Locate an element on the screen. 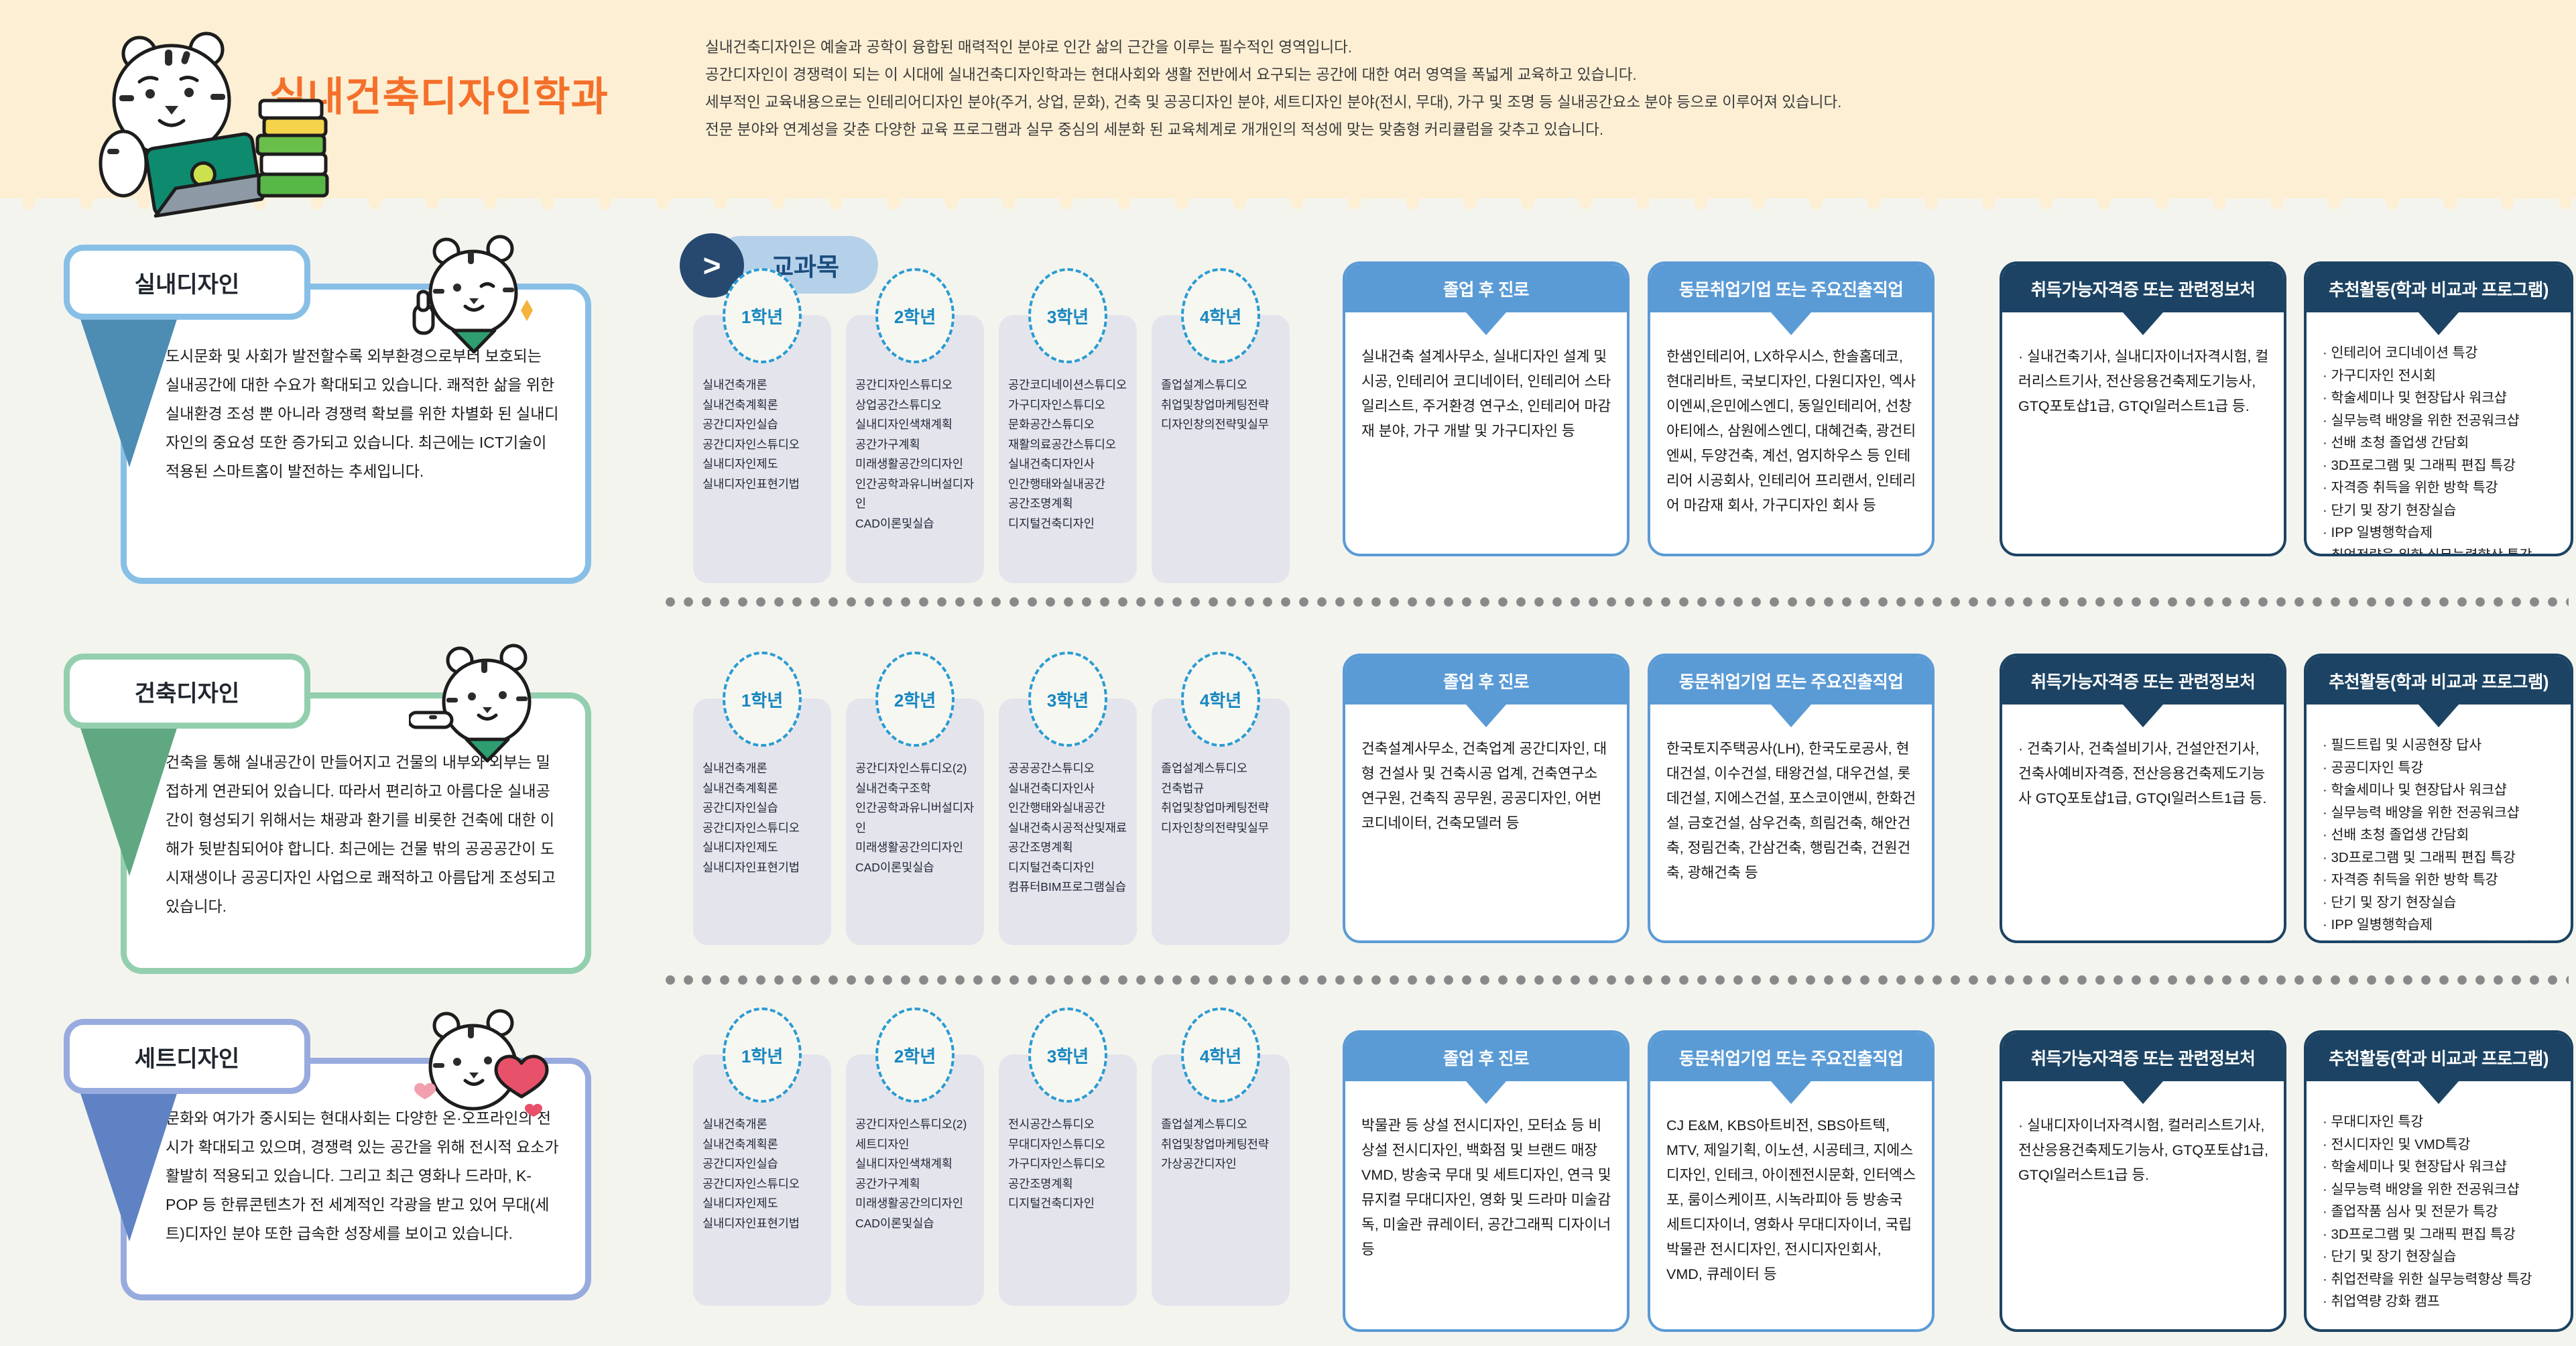 The width and height of the screenshot is (2576, 1346). topic-title-box: 실내디자인 is located at coordinates (187, 282).